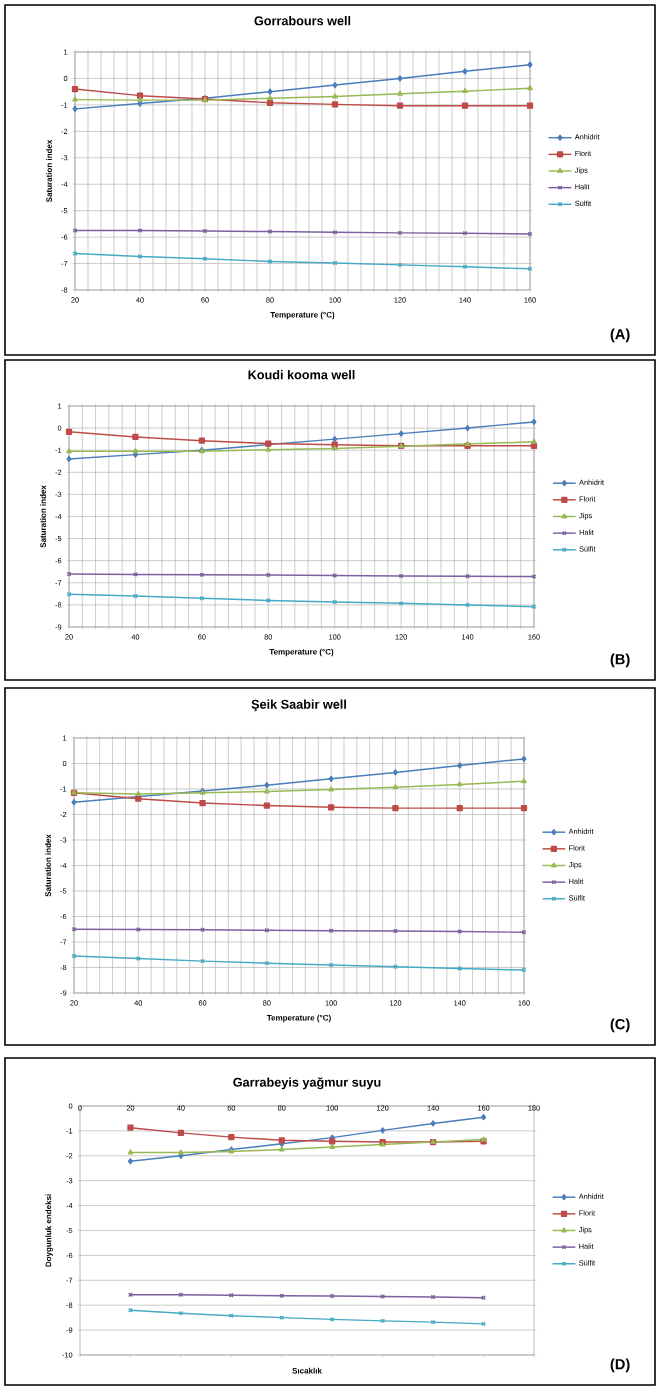  Describe the element at coordinates (301, 374) in the screenshot. I see `chart-title: Koudi kooma well` at that location.